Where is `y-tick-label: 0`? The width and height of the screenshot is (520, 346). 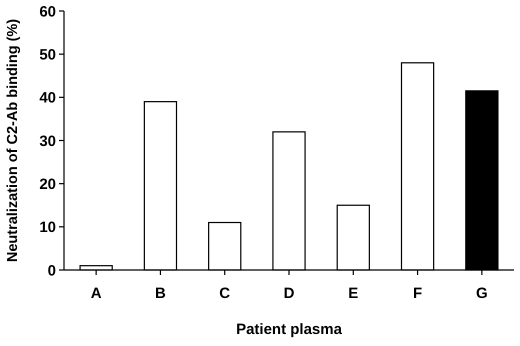
y-tick-label: 0 is located at coordinates (52, 271).